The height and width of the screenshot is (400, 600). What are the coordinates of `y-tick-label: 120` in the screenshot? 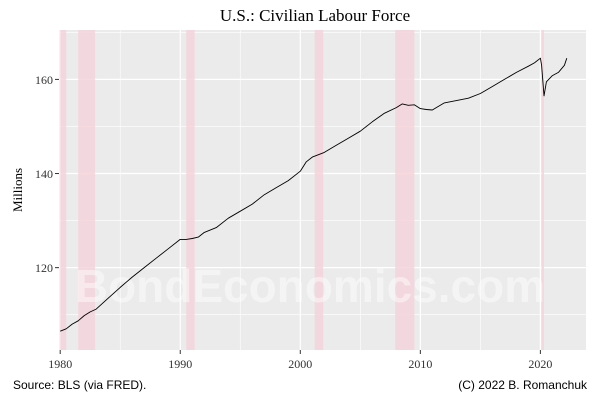 It's located at (44, 268).